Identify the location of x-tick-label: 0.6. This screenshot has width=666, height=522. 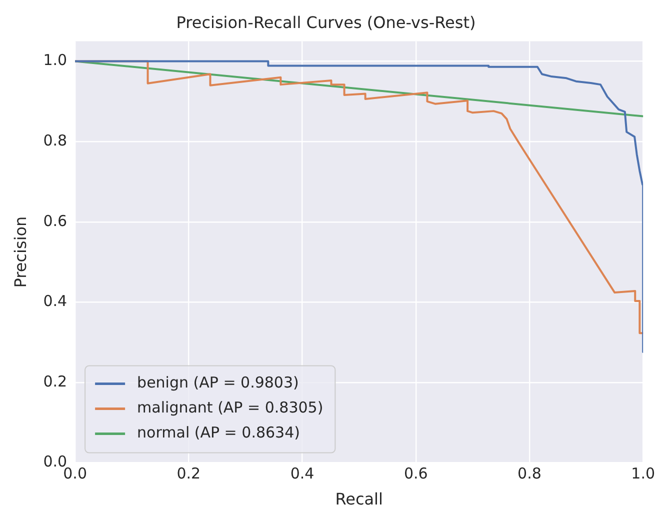
(416, 473).